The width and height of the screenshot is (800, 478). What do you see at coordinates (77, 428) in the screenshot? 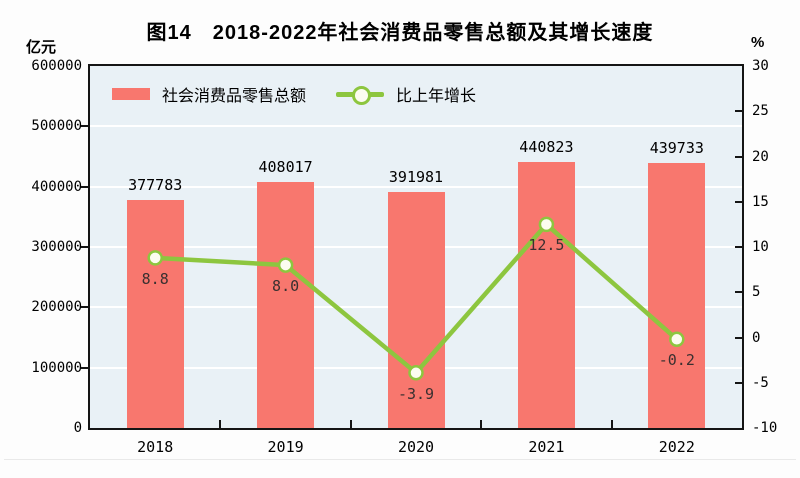
I see `left-axis-tick-label: 0` at bounding box center [77, 428].